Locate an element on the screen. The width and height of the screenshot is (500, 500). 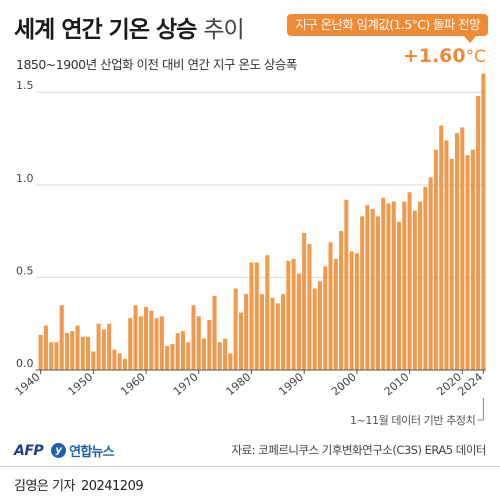
y-tick-label: 0.0 is located at coordinates (25, 363).